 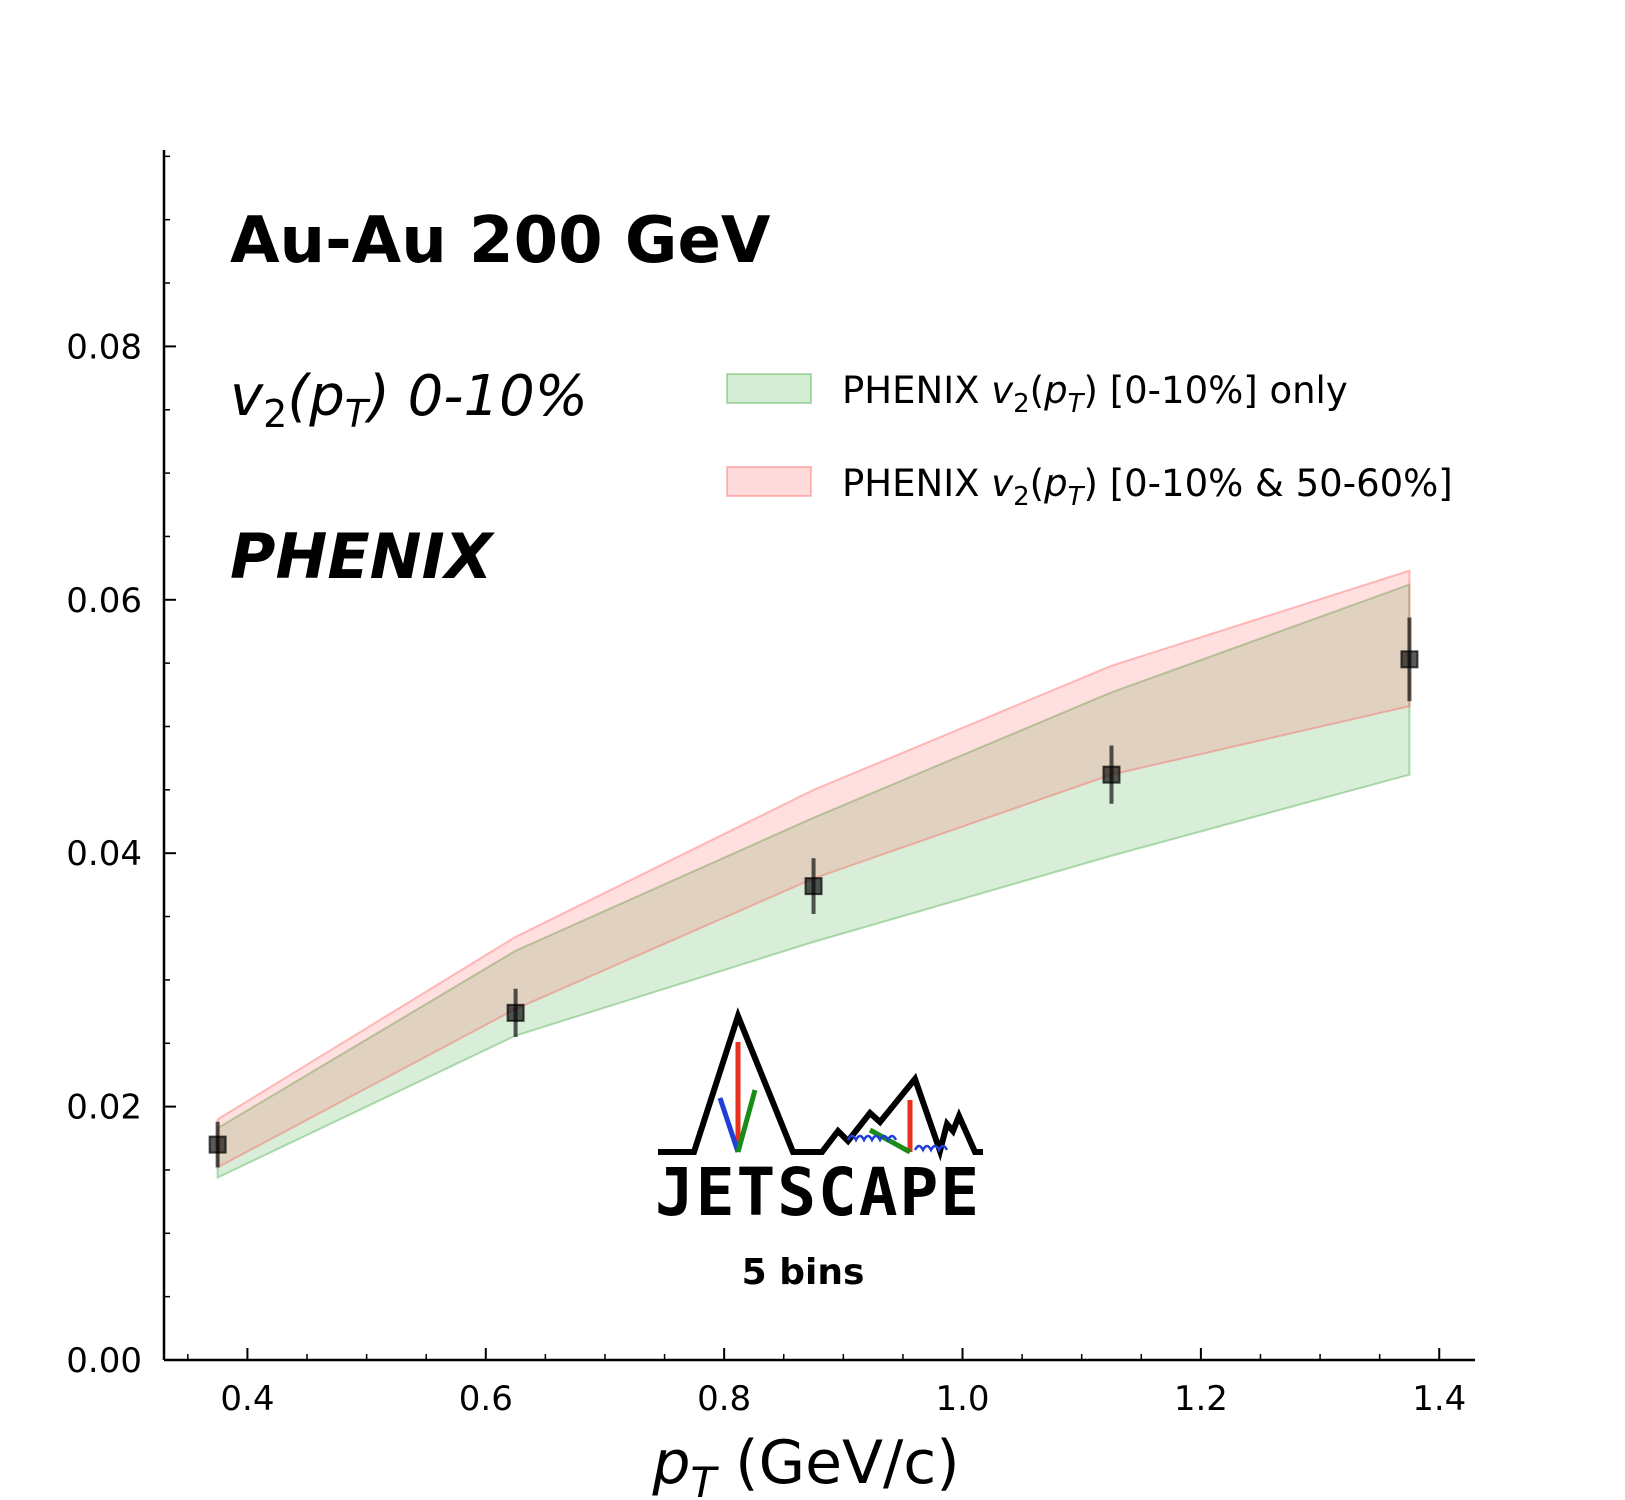 What do you see at coordinates (363, 556) in the screenshot?
I see `experiment-label: PHENIX` at bounding box center [363, 556].